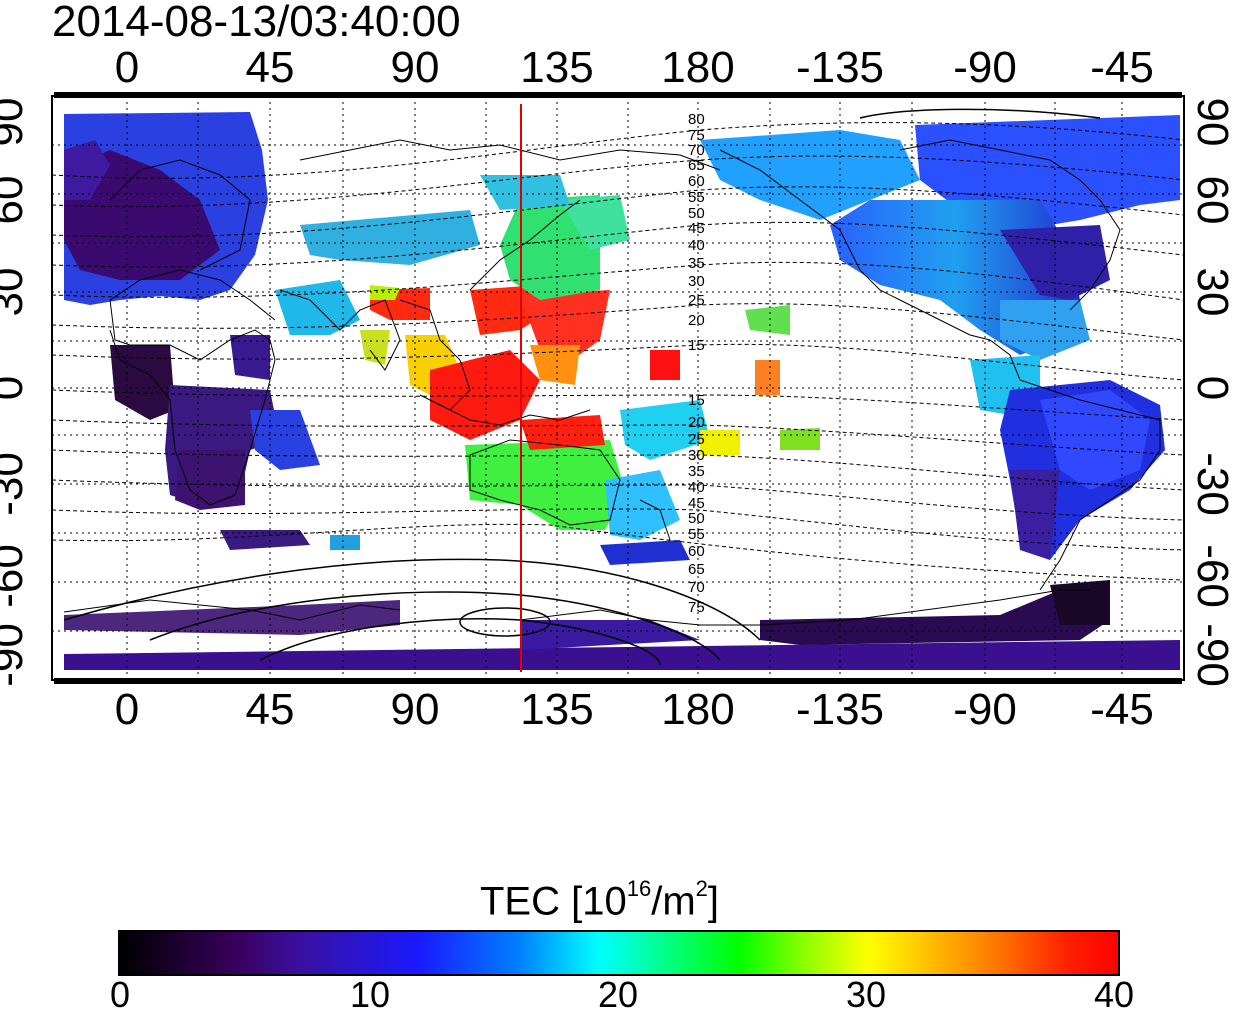 The width and height of the screenshot is (1235, 1021). I want to click on contour-label: 80, so click(696, 119).